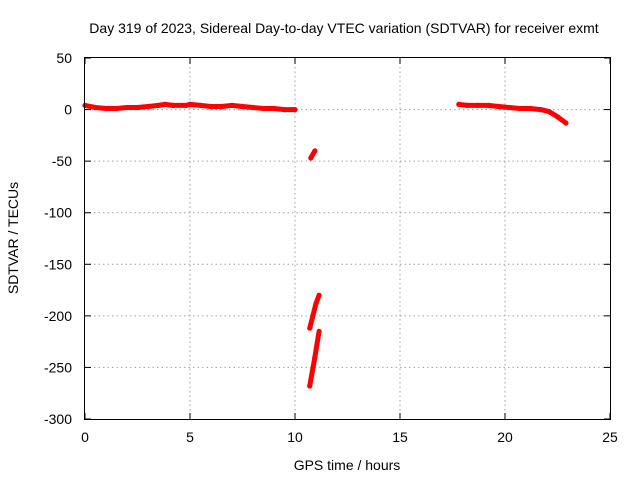  Describe the element at coordinates (64, 58) in the screenshot. I see `y-tick-label: 50` at that location.